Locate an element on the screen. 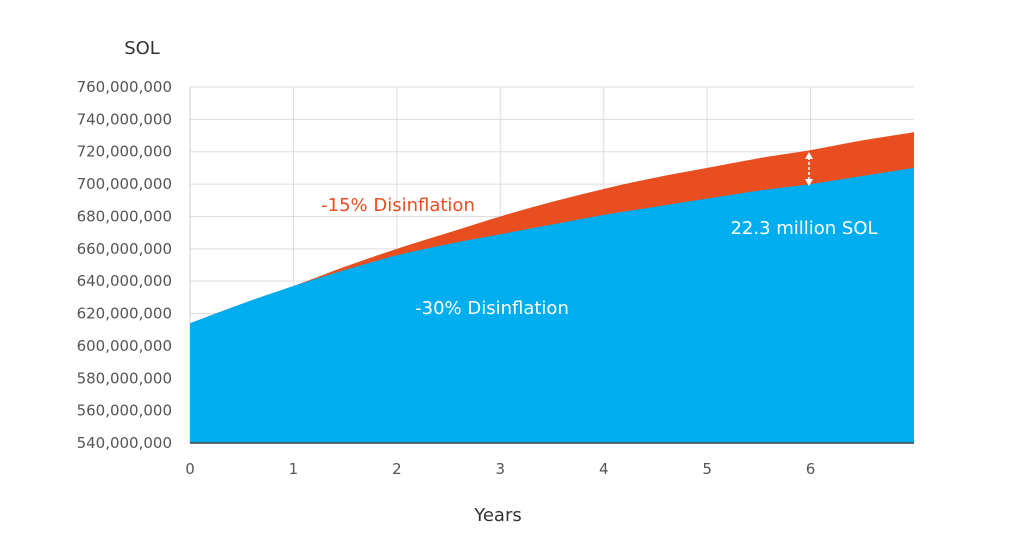 This screenshot has height=545, width=1024. annotation-30-disinflation: -30% Disinflation is located at coordinates (492, 308).